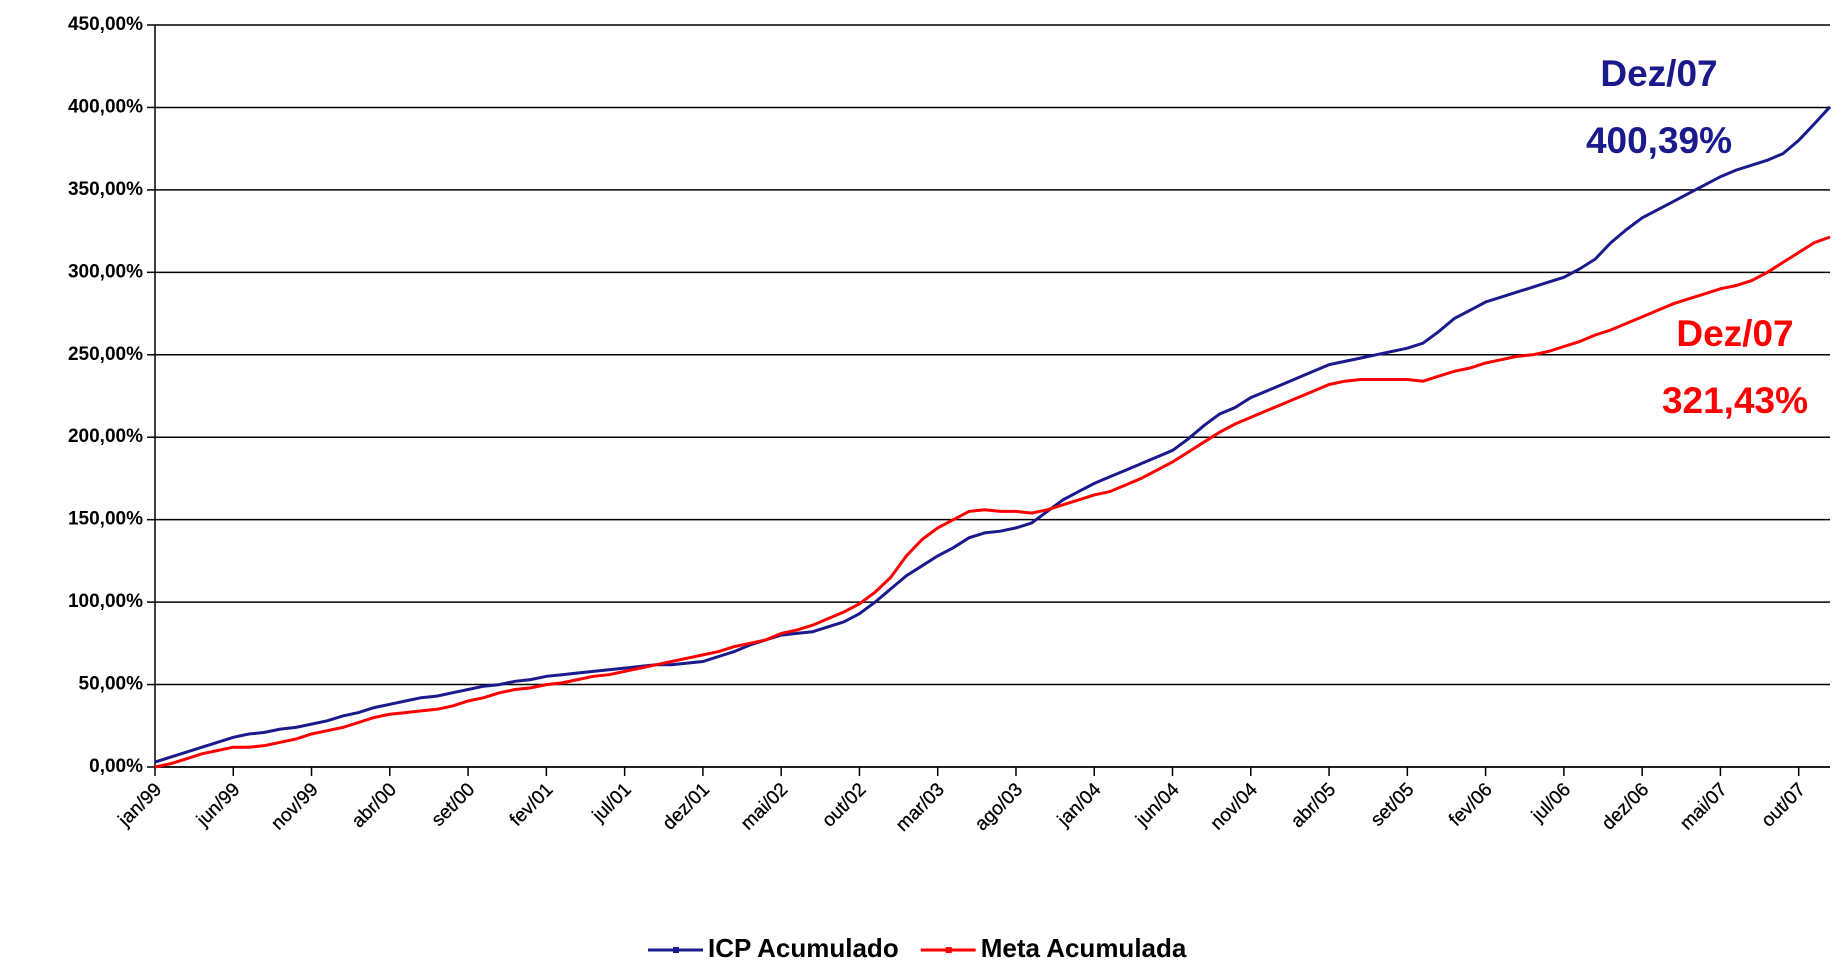  Describe the element at coordinates (1084, 948) in the screenshot. I see `legend-label: Meta Acumulada` at that location.